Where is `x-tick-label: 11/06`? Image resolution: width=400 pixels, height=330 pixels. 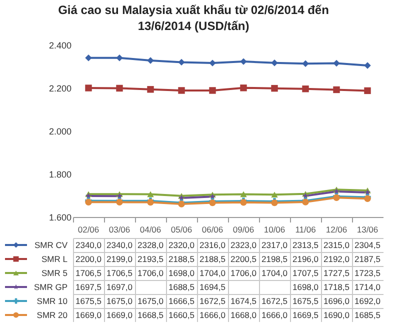
x-tick-label: 11/06 is located at coordinates (305, 229).